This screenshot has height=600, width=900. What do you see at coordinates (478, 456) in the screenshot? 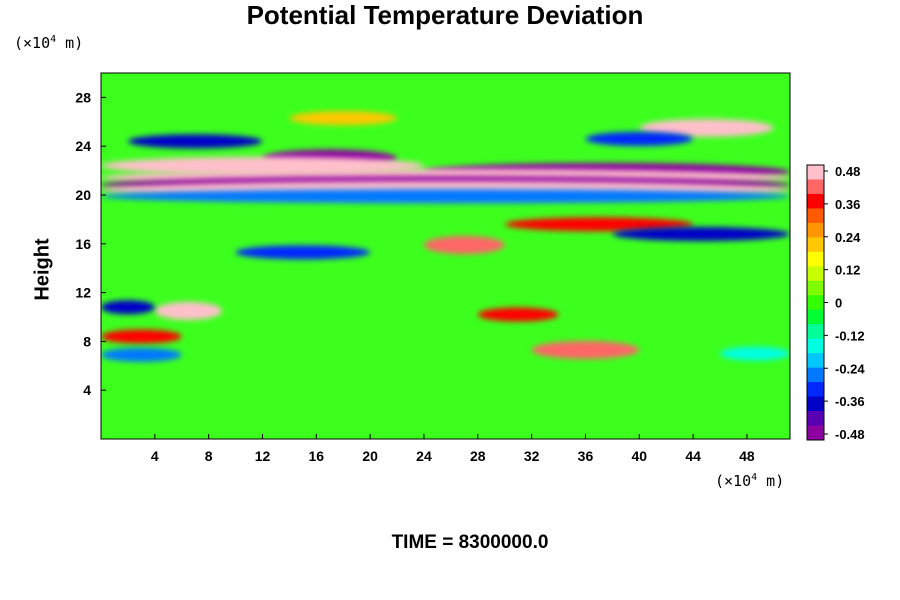
I see `x-tick-label: 28` at bounding box center [478, 456].